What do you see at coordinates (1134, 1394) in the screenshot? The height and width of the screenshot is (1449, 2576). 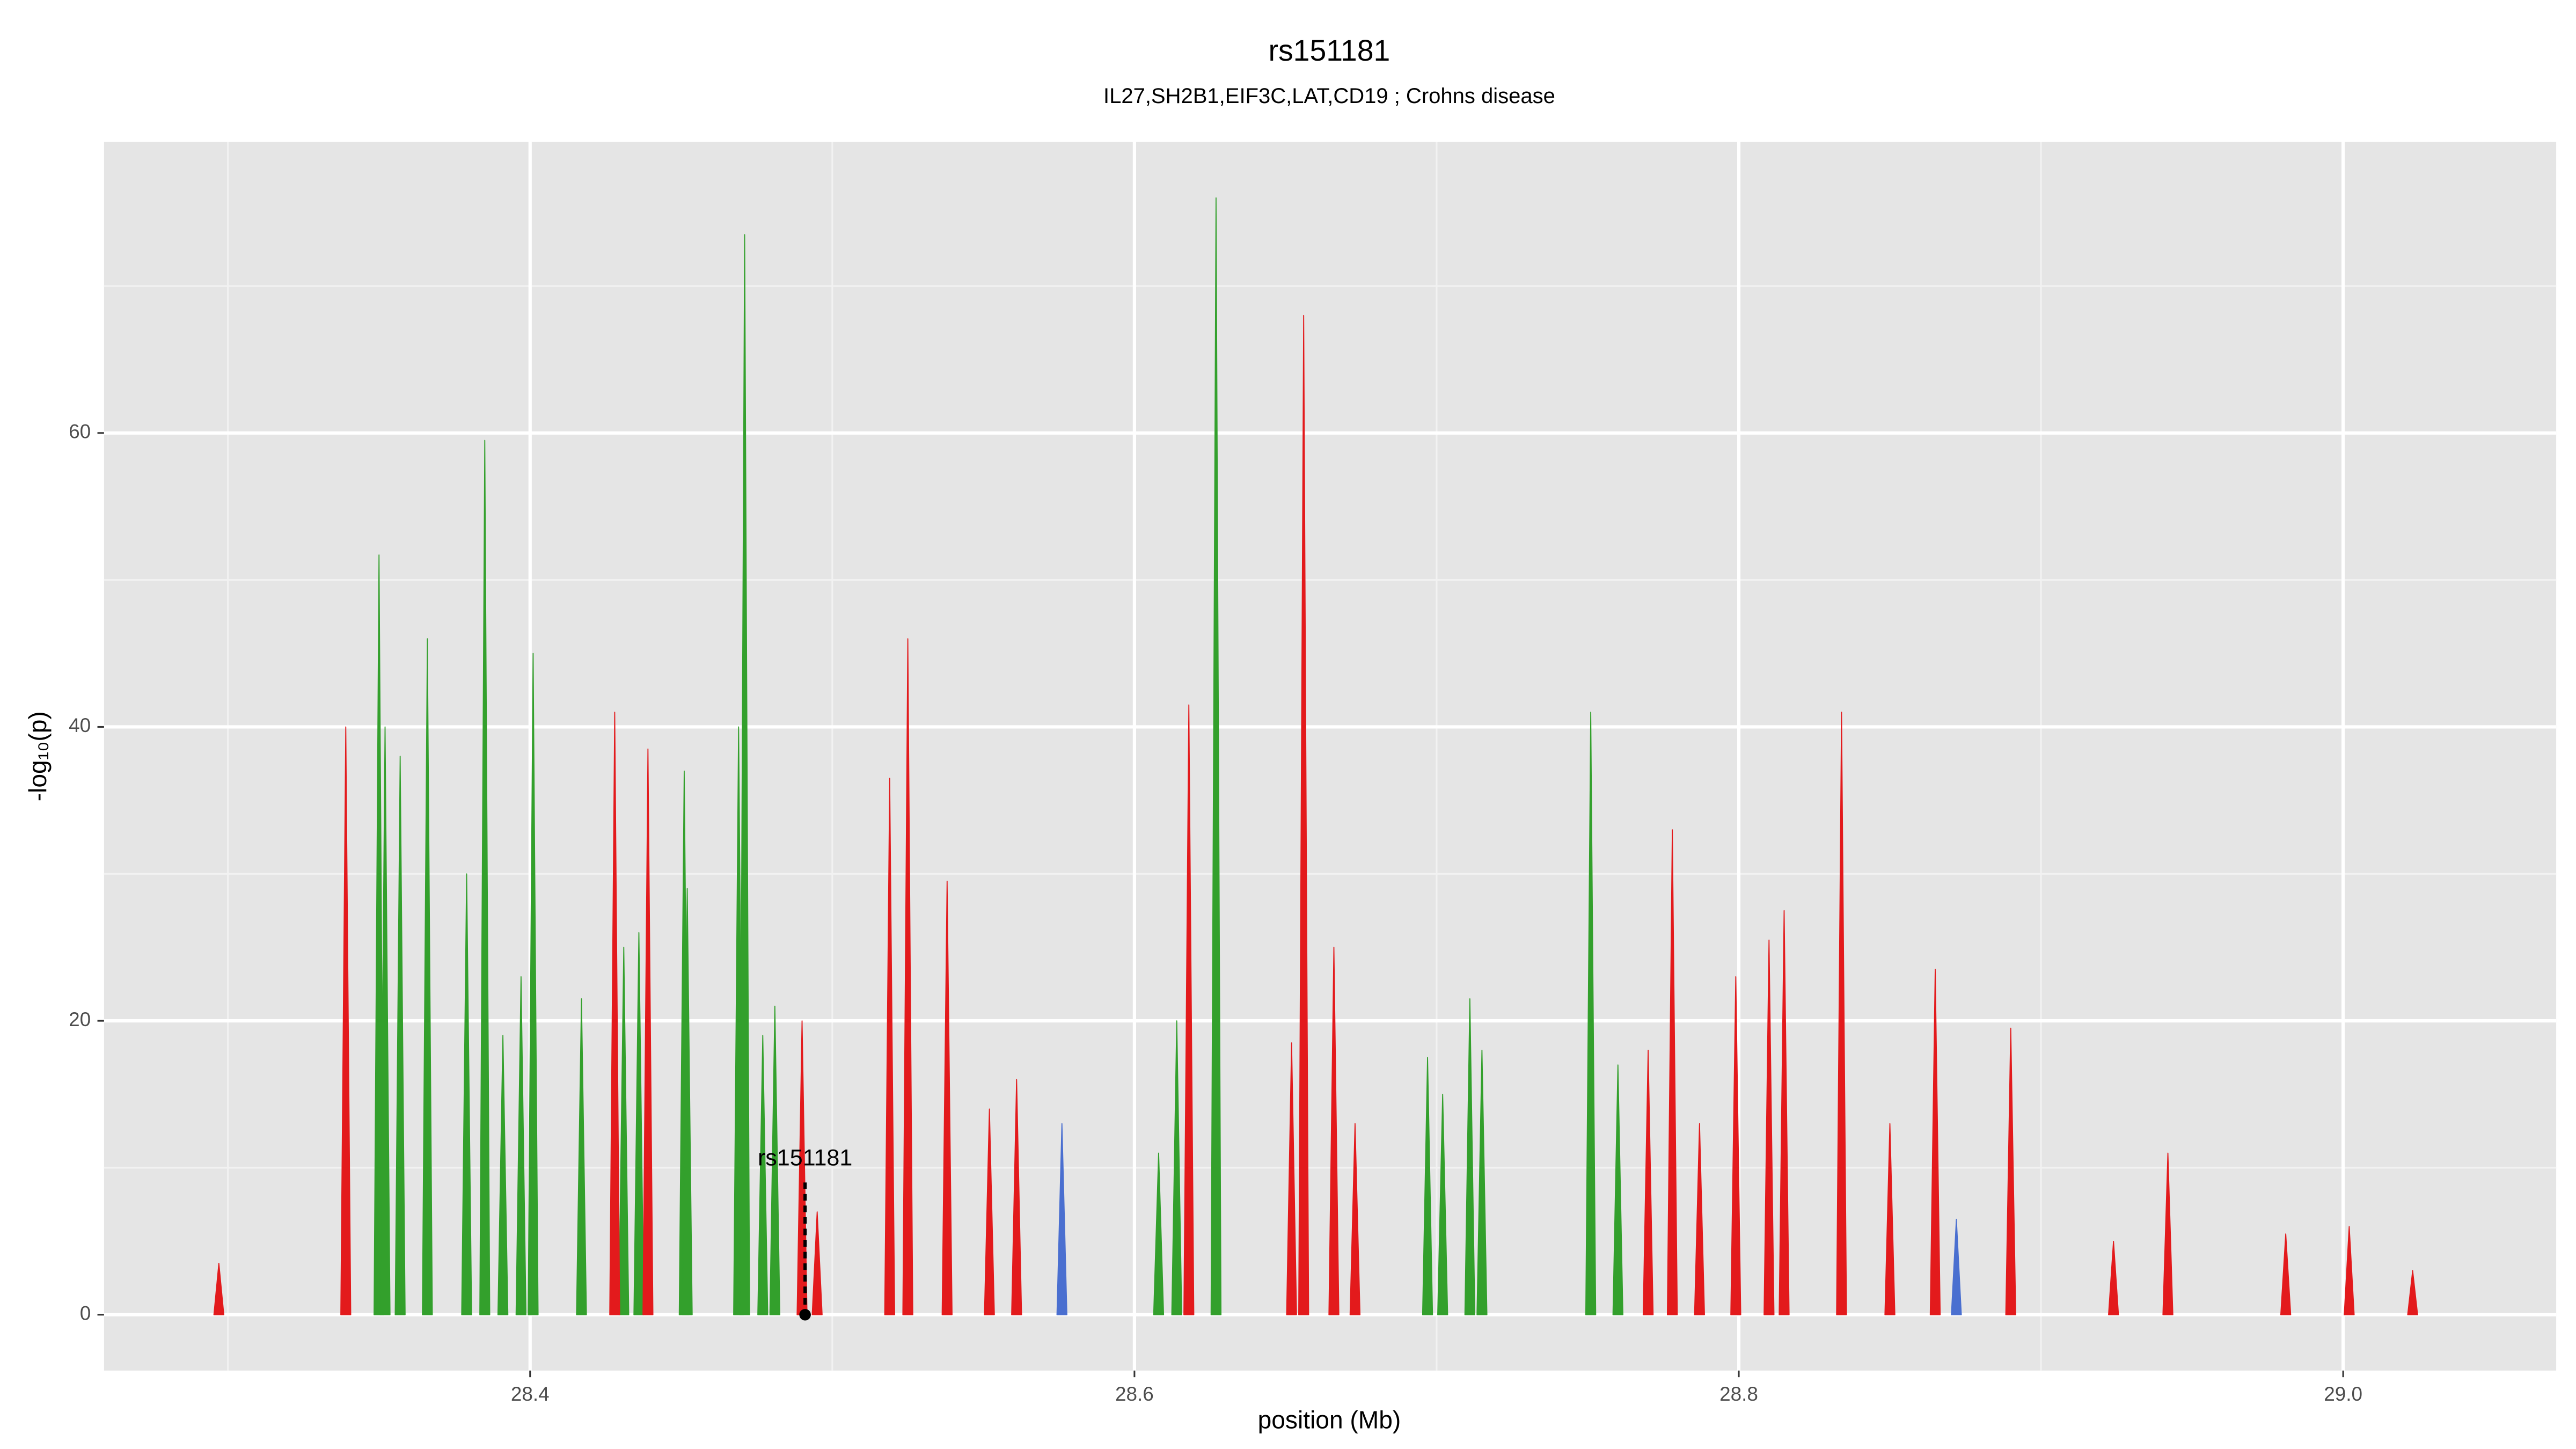 I see `x-tick-label: 28.6` at bounding box center [1134, 1394].